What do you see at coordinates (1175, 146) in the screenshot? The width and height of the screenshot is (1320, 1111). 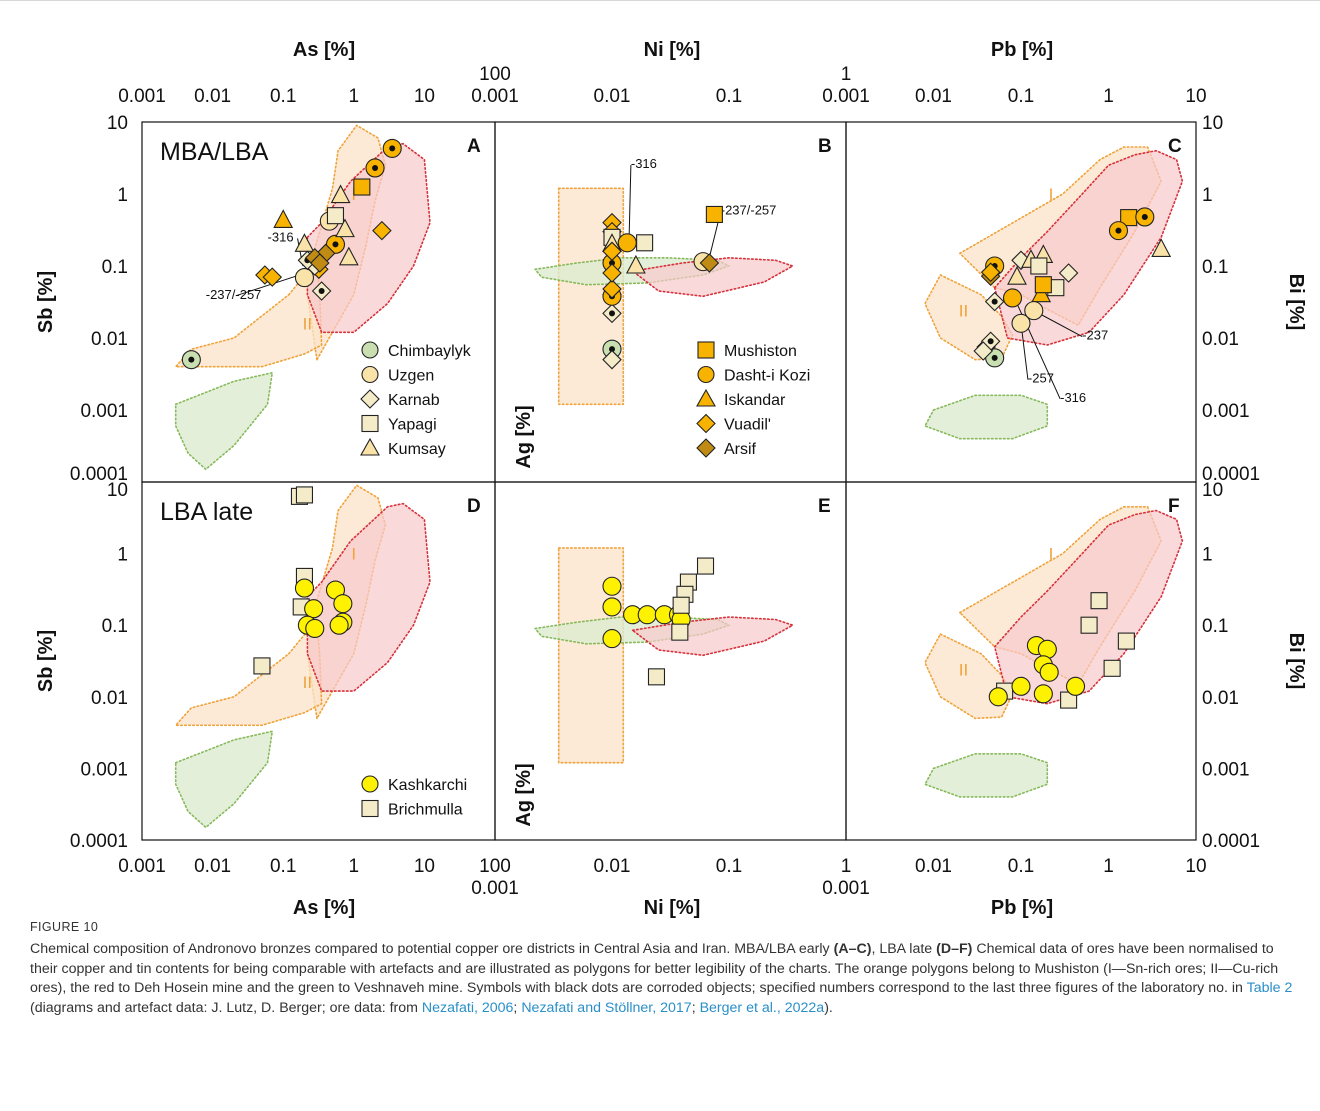 I see `panel-letter-C: C` at bounding box center [1175, 146].